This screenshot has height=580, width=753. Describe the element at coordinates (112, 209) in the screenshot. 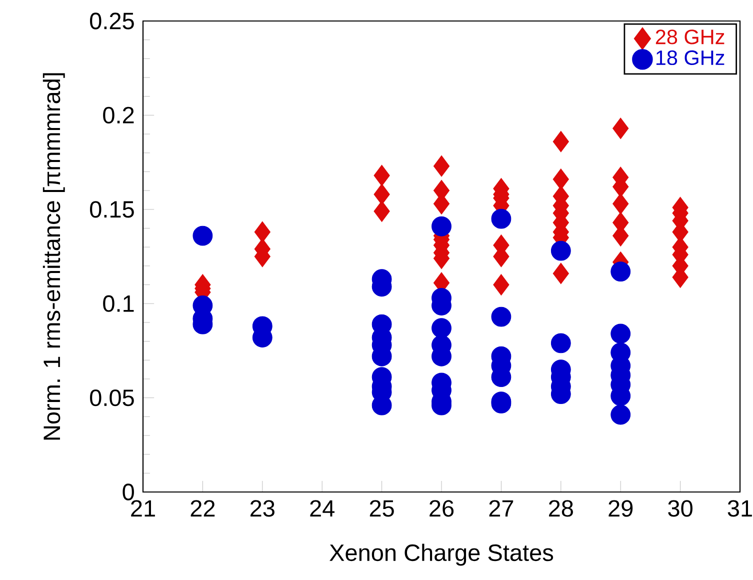

I see `y-tick-label: 0.15` at that location.